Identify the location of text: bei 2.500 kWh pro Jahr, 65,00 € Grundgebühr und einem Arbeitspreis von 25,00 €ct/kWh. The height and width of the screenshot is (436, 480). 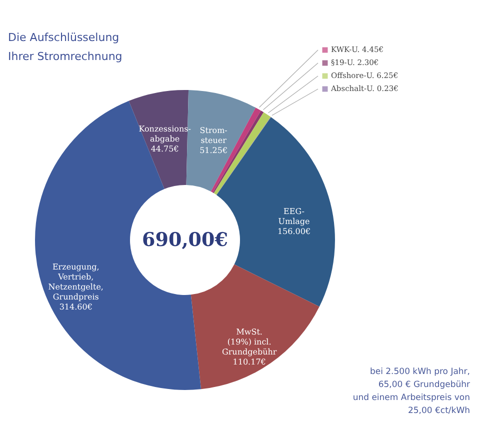
(411, 391).